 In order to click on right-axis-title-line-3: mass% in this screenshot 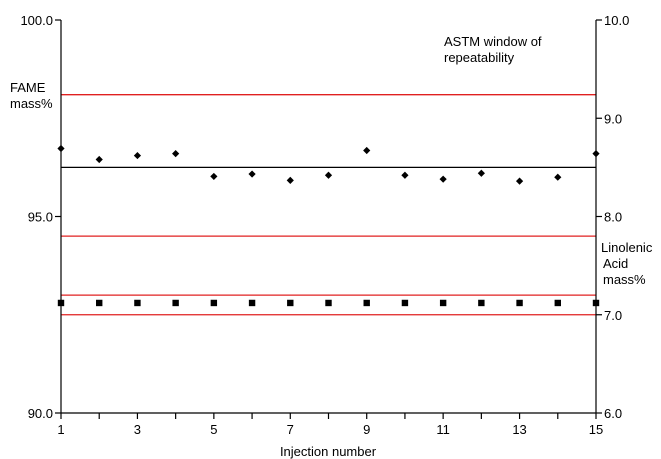, I will do `click(624, 279)`.